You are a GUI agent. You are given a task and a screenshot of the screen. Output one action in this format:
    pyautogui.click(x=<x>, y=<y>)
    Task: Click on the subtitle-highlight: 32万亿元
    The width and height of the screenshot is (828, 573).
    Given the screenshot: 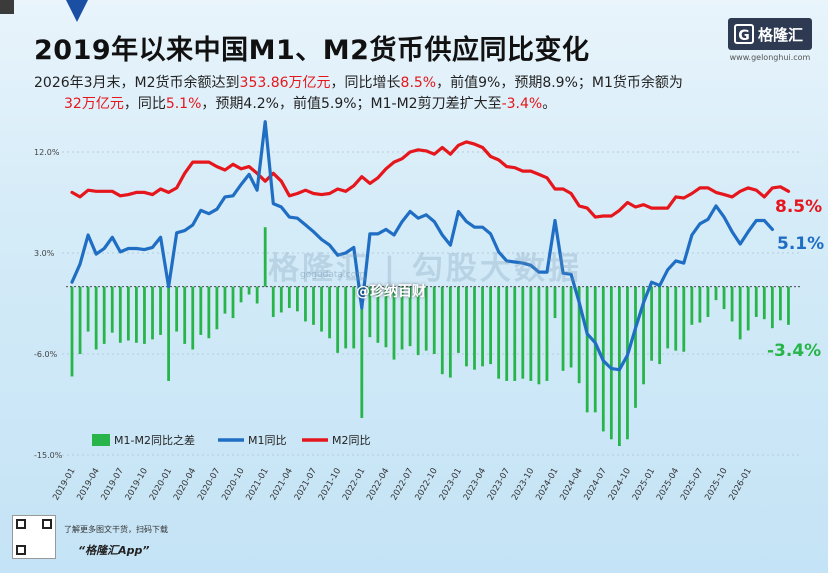 What is the action you would take?
    pyautogui.click(x=94, y=104)
    